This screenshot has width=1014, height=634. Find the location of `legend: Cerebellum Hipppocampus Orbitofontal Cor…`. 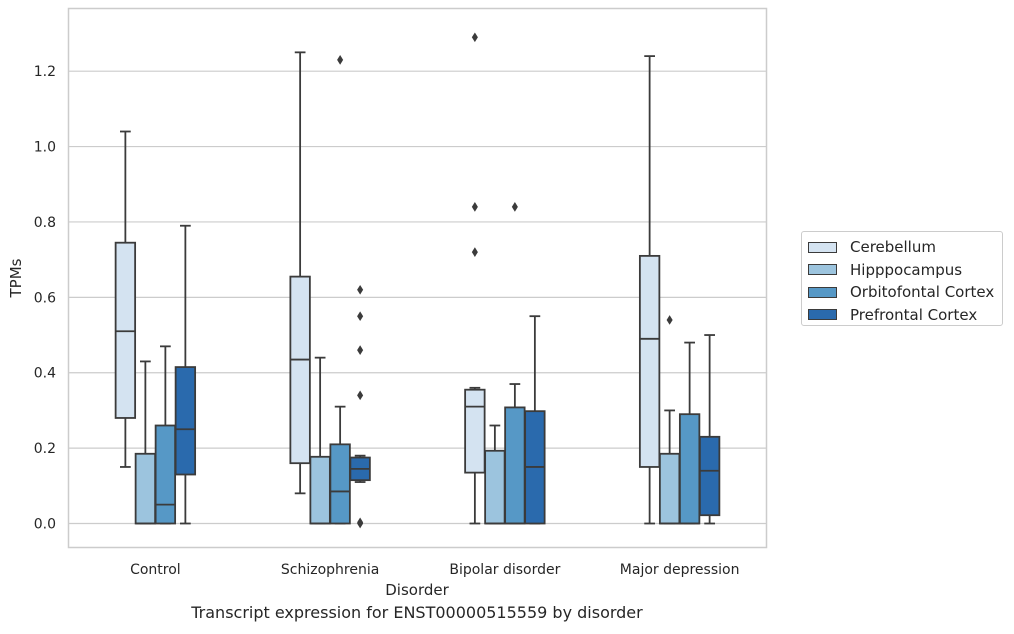

legend: Cerebellum Hipppocampus Orbitofontal Cor… is located at coordinates (902, 278).